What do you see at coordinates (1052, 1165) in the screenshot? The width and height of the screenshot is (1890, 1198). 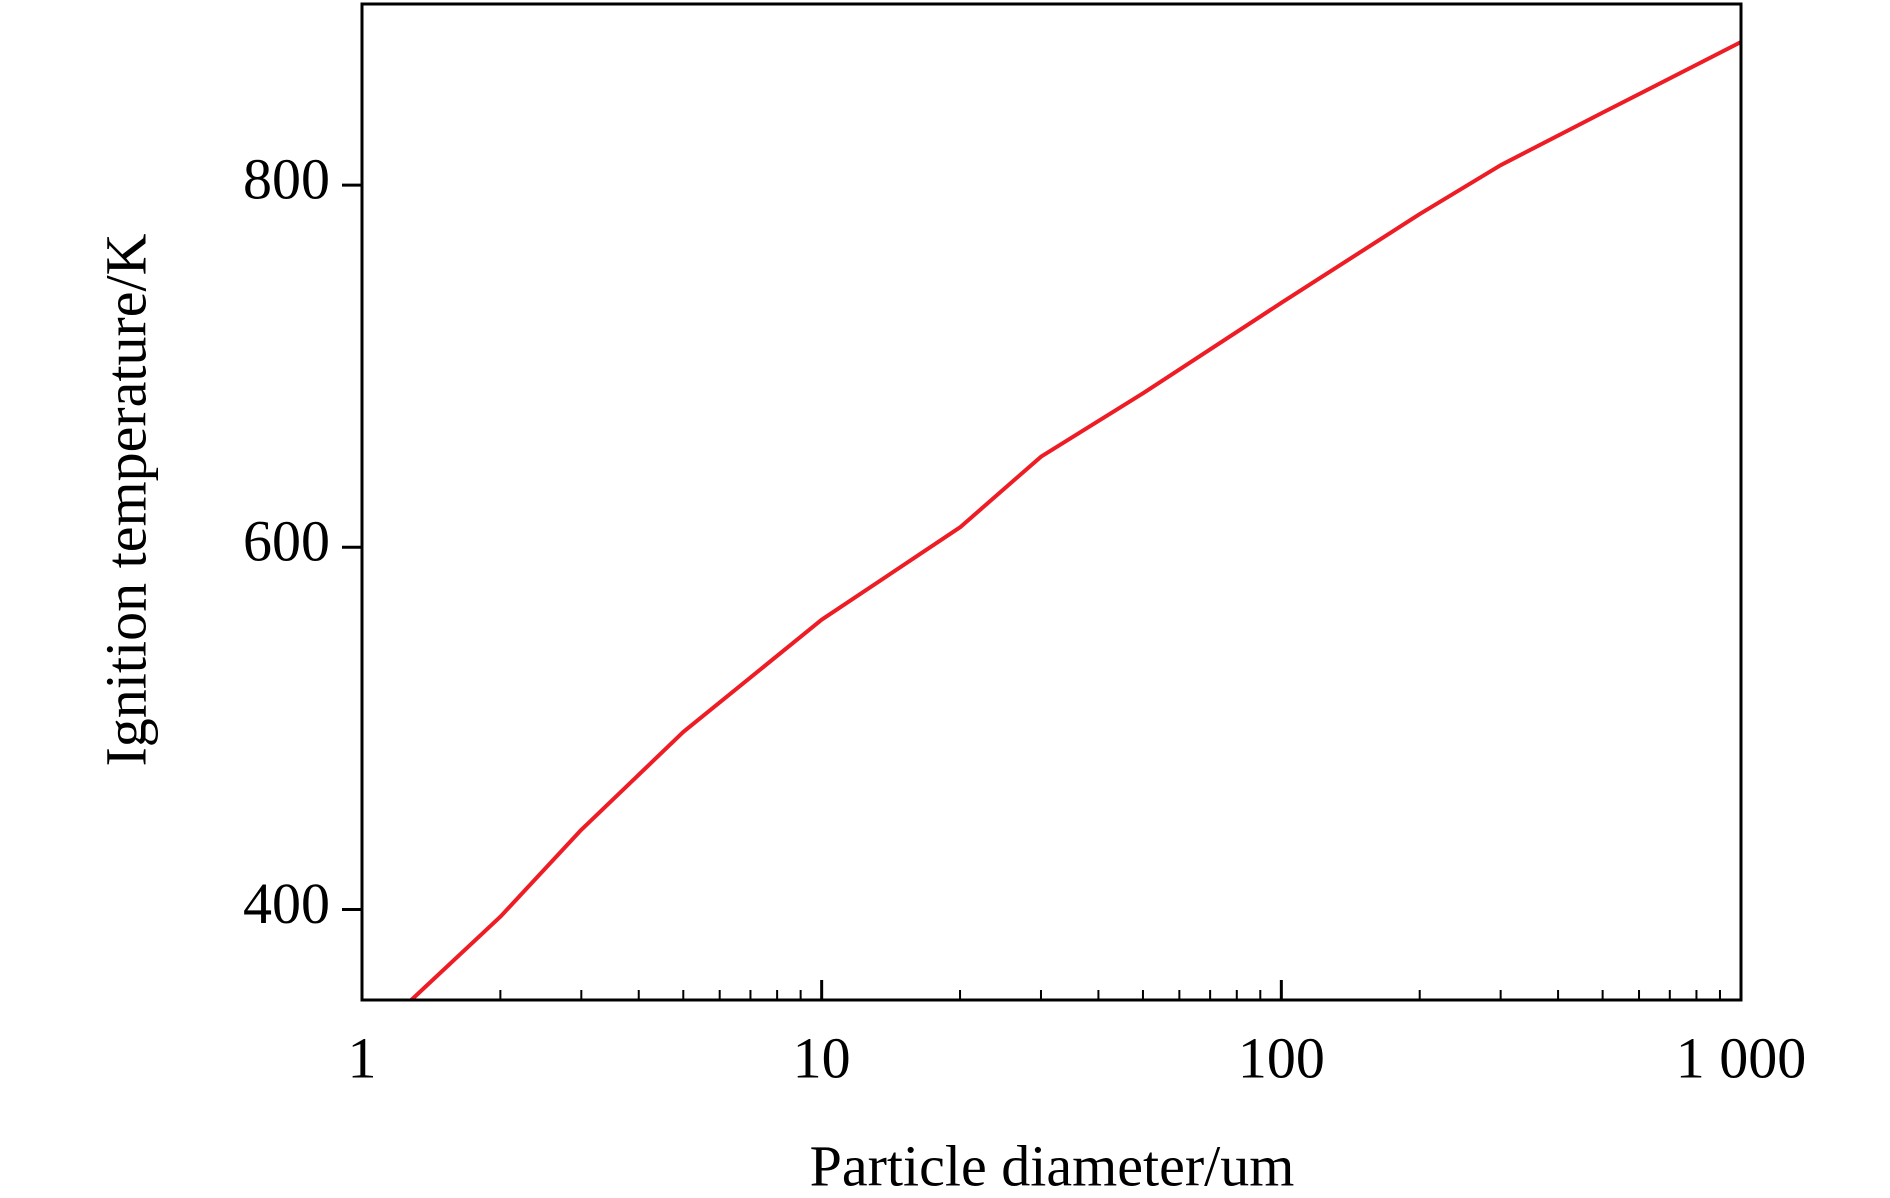 I see `x-axis-label: Particle diameter/um` at bounding box center [1052, 1165].